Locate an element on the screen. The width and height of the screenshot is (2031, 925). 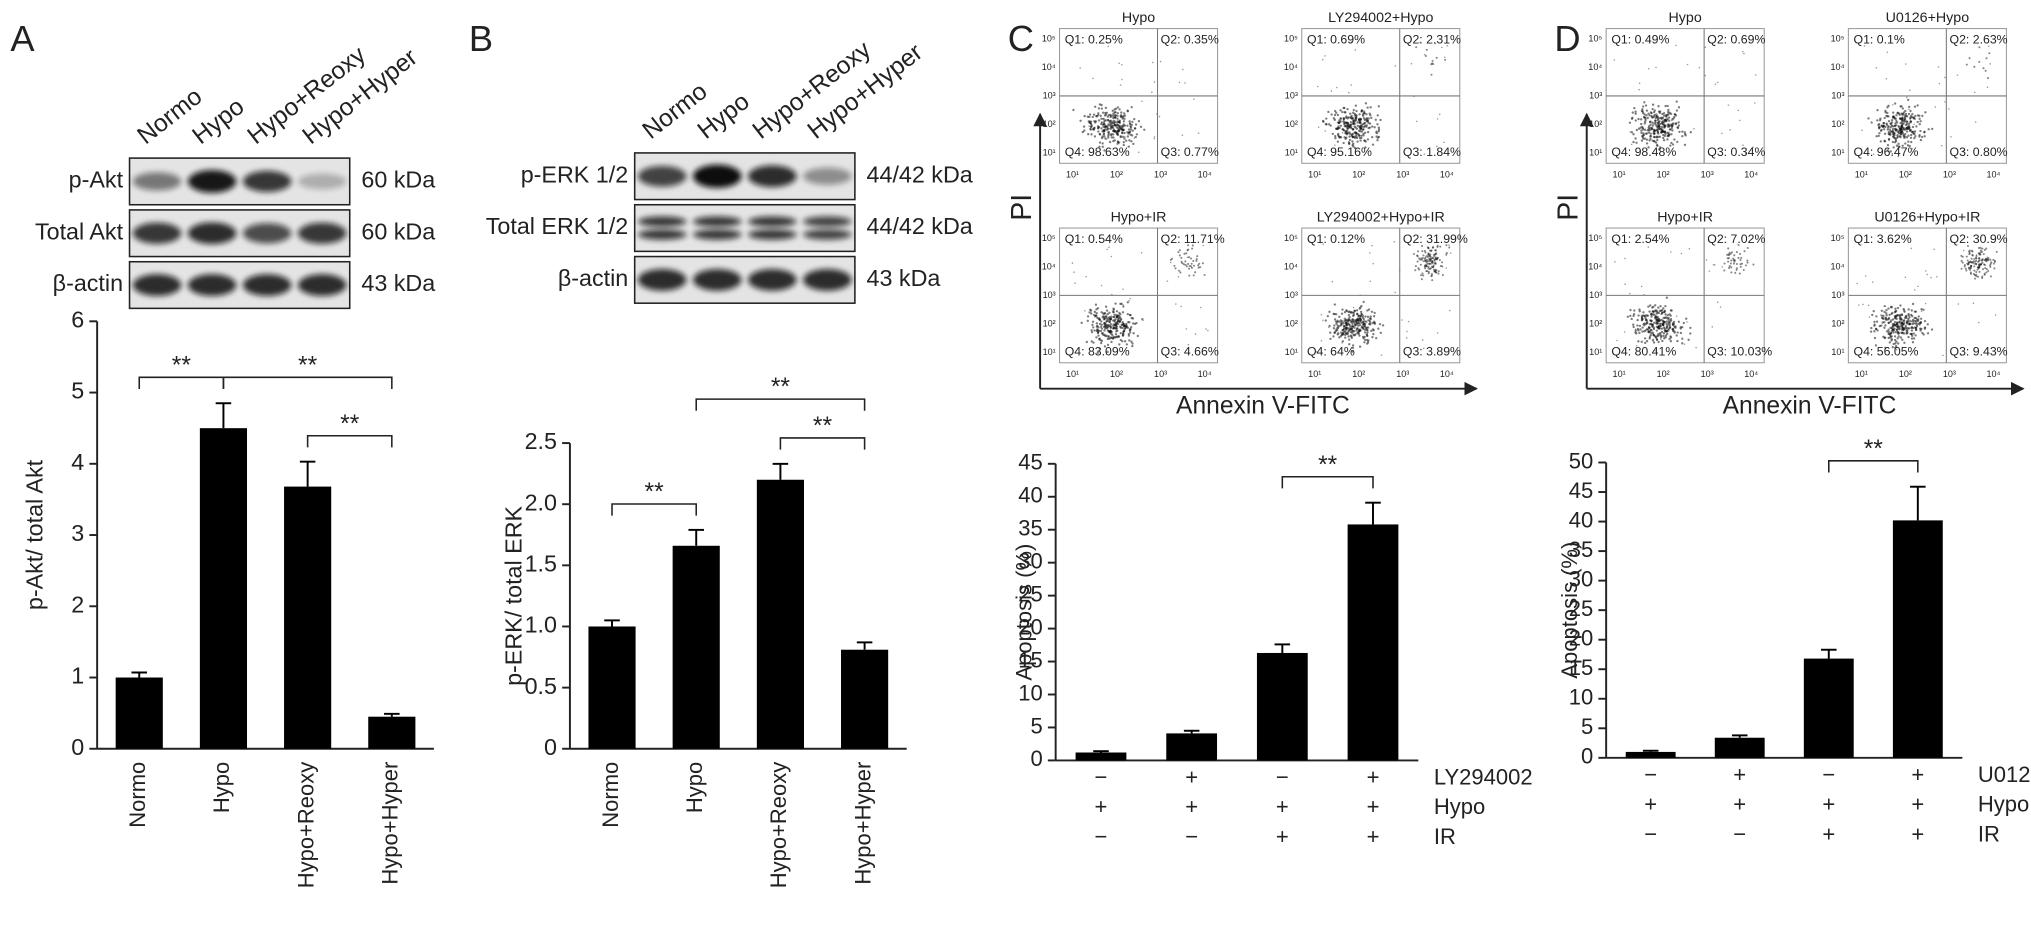
flow-tick-label: 10⁴ is located at coordinates (1751, 374).